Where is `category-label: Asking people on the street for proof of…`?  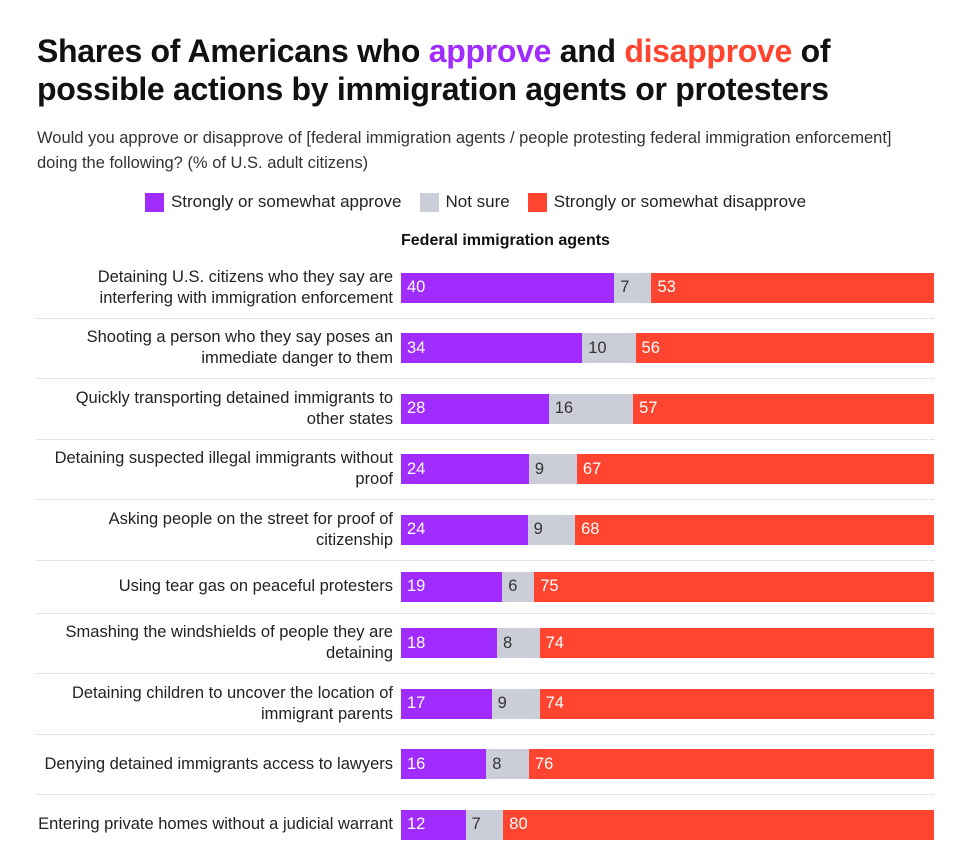
category-label: Asking people on the street for proof of… is located at coordinates (250, 529).